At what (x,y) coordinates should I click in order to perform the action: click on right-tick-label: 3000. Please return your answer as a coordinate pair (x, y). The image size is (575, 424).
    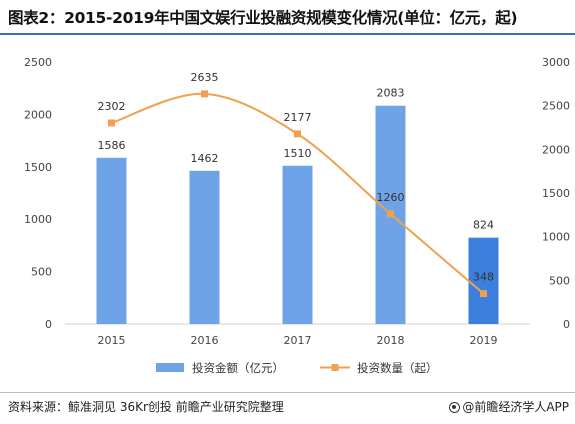
    Looking at the image, I should click on (556, 62).